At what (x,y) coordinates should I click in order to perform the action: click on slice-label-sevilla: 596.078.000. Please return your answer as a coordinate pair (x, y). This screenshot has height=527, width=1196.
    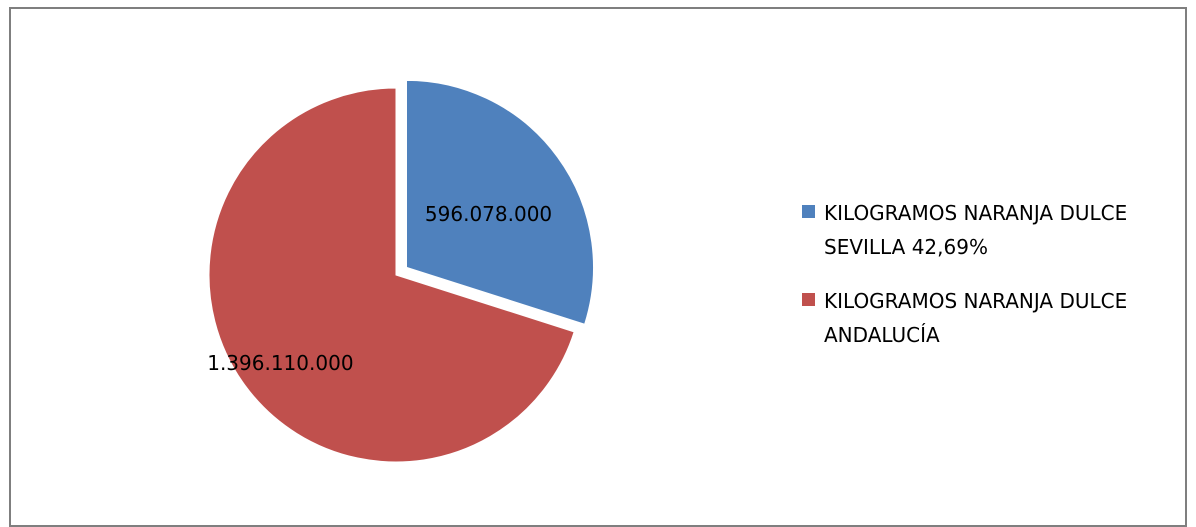
    Looking at the image, I should click on (488, 214).